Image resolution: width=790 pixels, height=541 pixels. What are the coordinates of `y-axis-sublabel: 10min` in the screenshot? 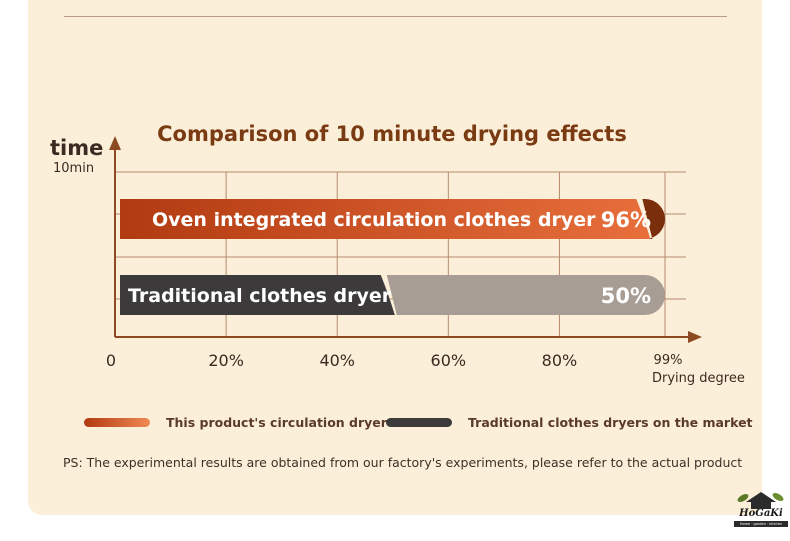 It's located at (73, 168).